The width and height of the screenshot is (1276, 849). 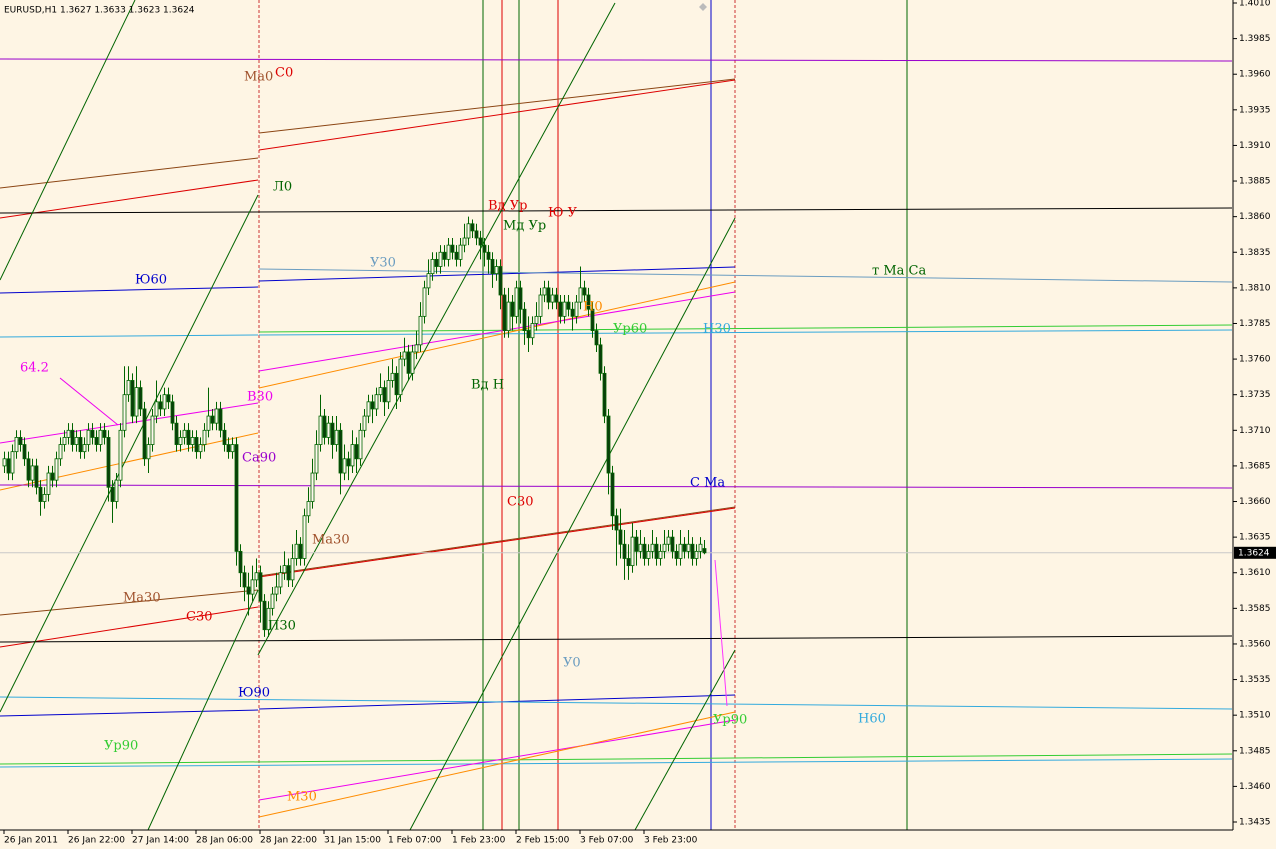 What do you see at coordinates (160, 841) in the screenshot?
I see `x-tick-label: 27 Jan 14:00` at bounding box center [160, 841].